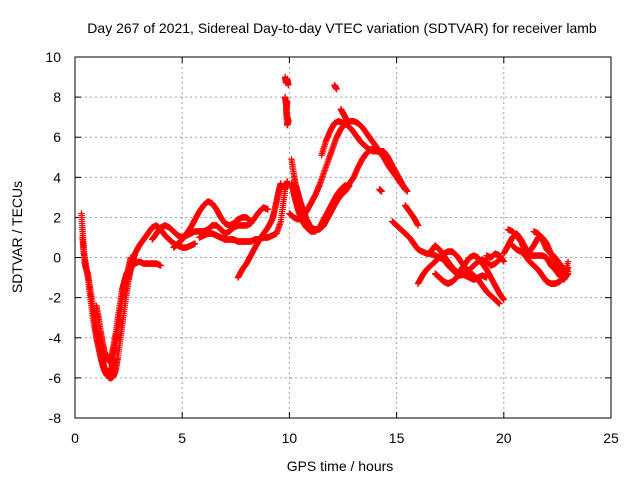 The height and width of the screenshot is (480, 640). I want to click on y-tick-label: 6, so click(57, 137).